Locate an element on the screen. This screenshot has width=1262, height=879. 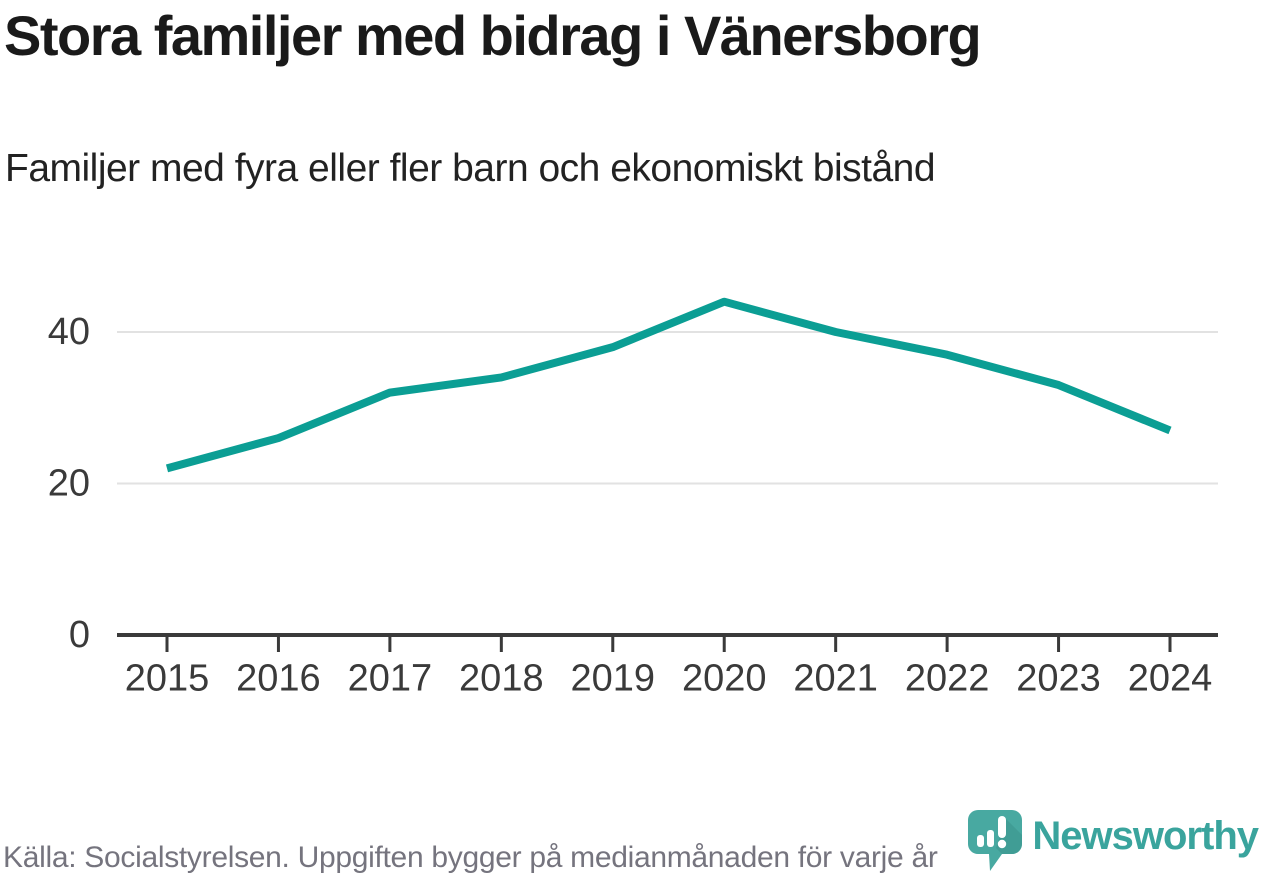
newsworthy-logo: Newsworthy is located at coordinates (1112, 841).